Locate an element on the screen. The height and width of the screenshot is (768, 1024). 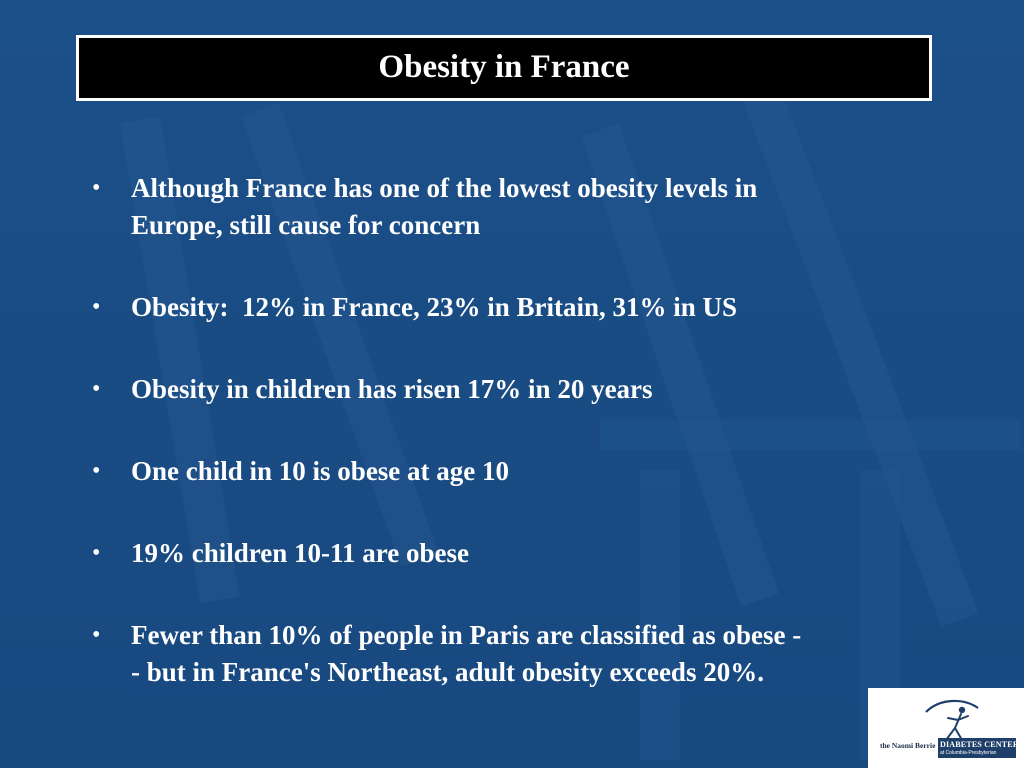
slide-title: Obesity in France is located at coordinates (504, 66).